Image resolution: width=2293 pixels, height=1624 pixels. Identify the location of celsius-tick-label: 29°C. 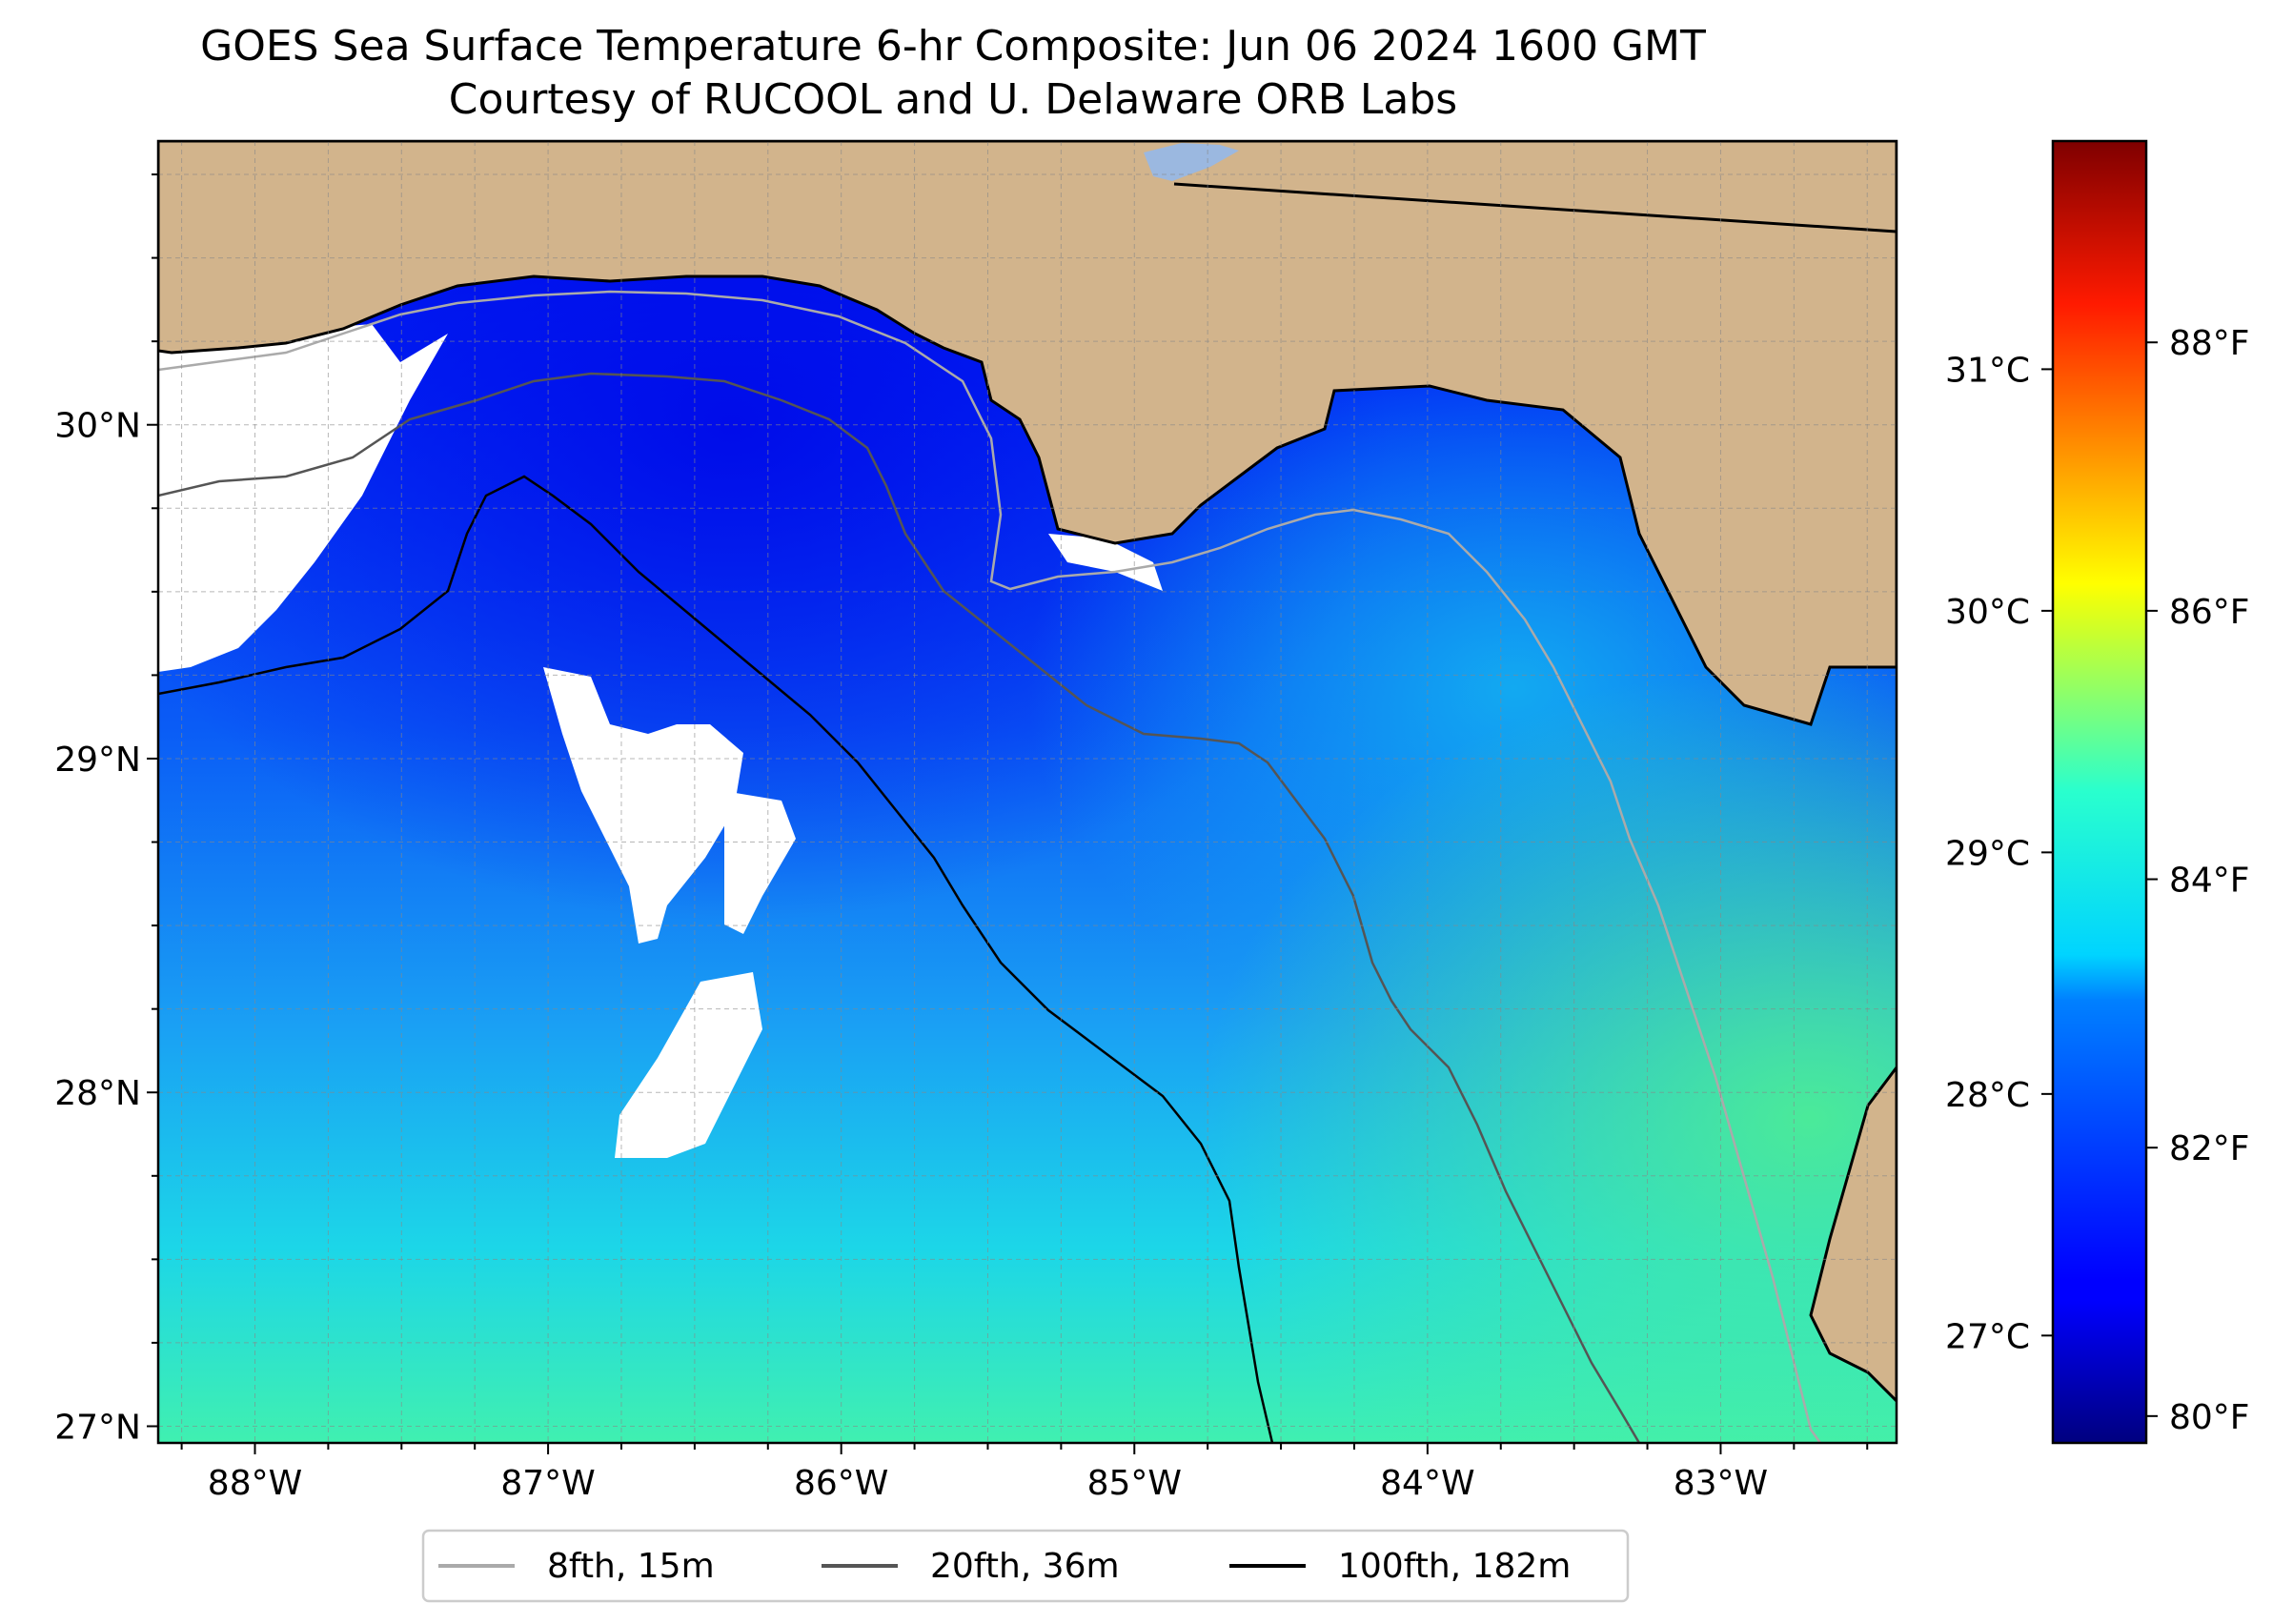
(1988, 853).